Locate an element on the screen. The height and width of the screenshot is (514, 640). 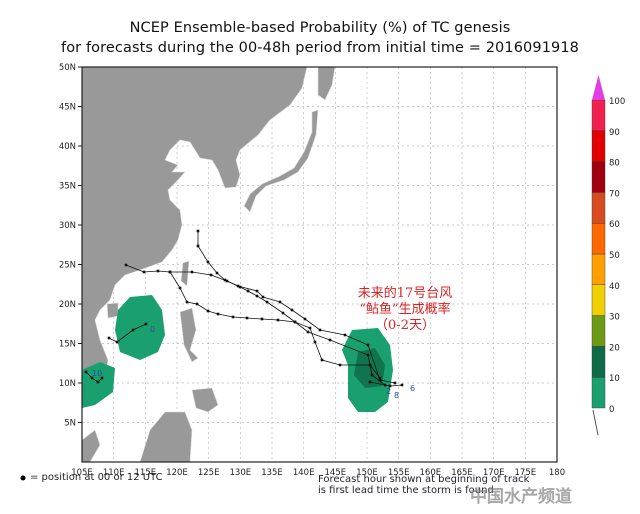
lon-label: 110E is located at coordinates (114, 473).